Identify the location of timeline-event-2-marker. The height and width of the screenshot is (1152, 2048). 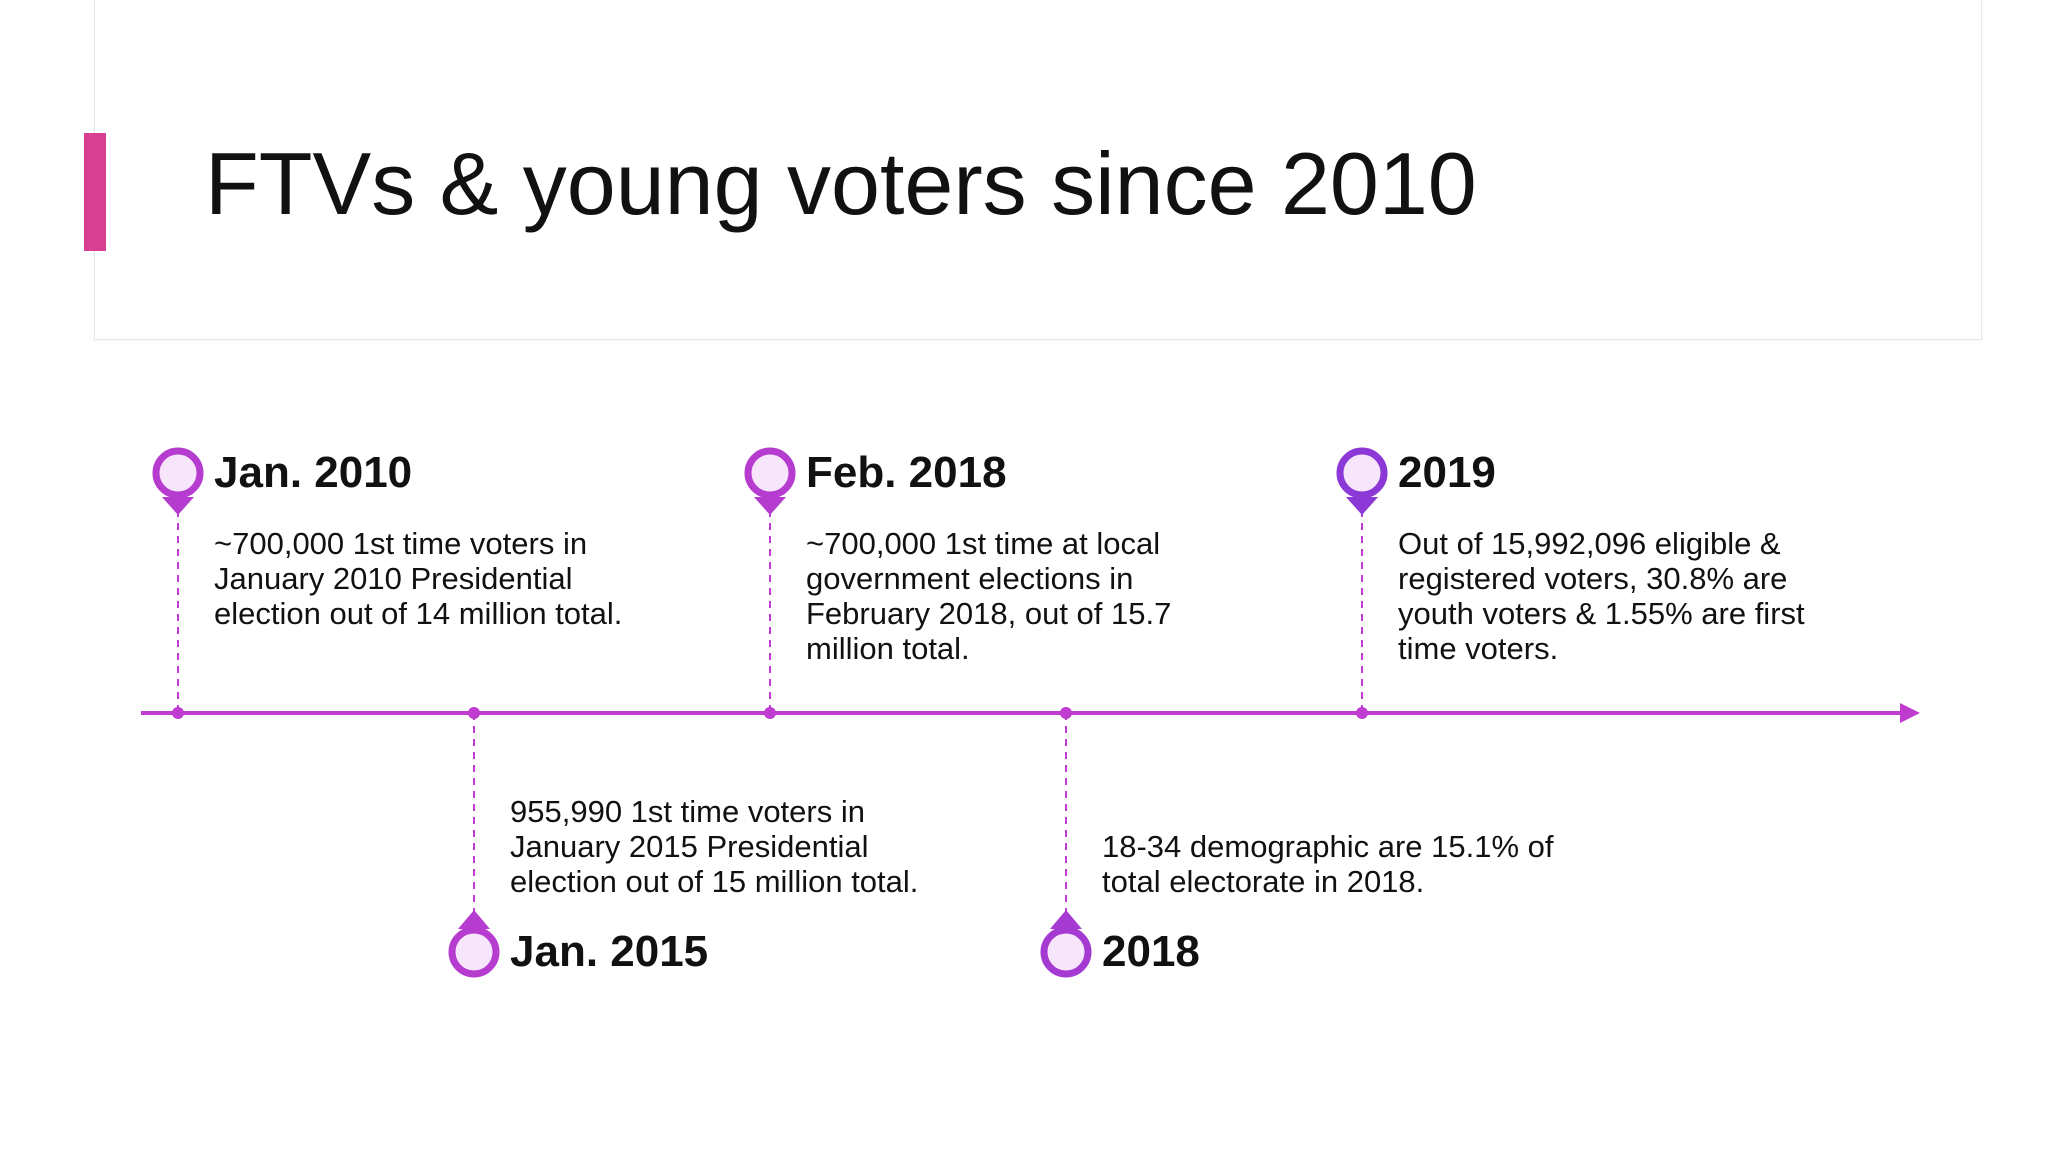
(474, 842).